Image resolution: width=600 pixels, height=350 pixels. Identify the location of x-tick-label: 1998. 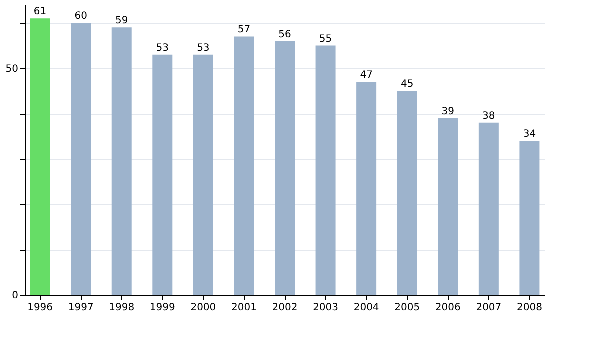
(122, 308).